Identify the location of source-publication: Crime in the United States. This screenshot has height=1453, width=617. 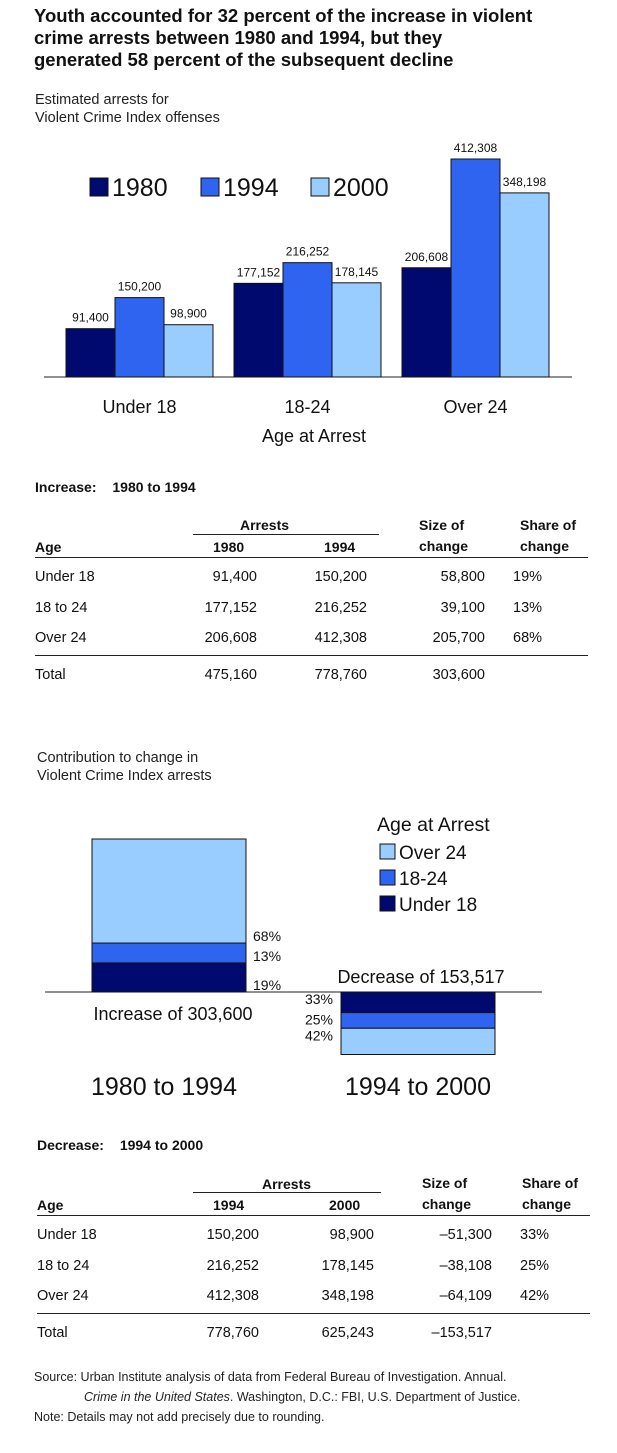
(157, 1397).